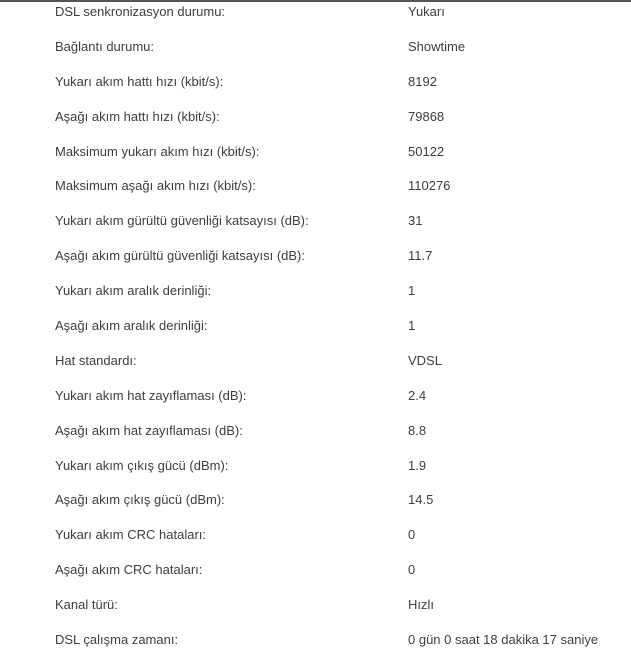 The image size is (631, 665). I want to click on status-label: Yukarı akım CRC hataları:, so click(130, 535).